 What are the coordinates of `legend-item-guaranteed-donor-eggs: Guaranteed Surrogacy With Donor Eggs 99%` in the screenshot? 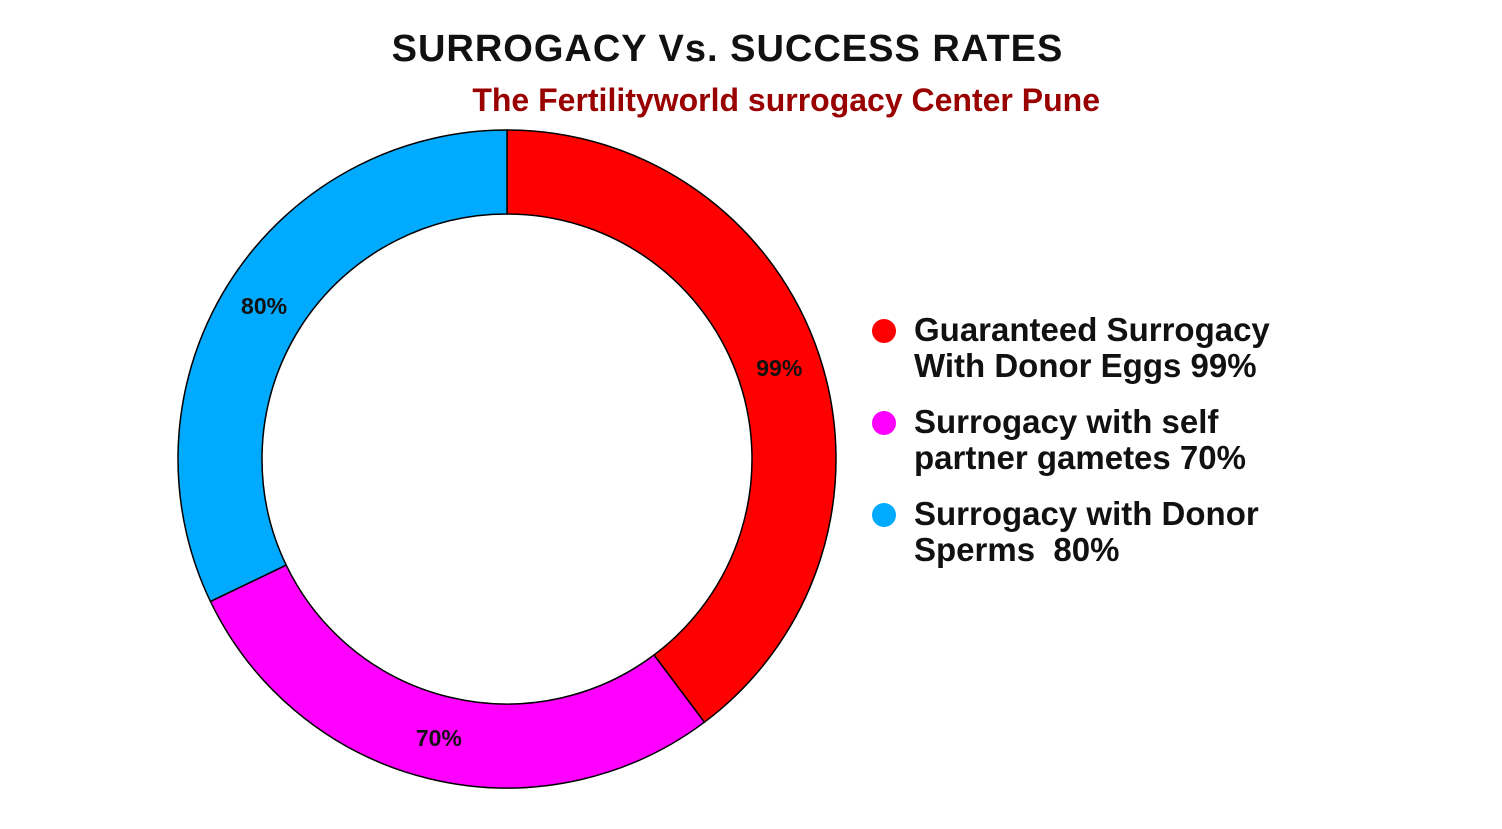 It's located at (1102, 348).